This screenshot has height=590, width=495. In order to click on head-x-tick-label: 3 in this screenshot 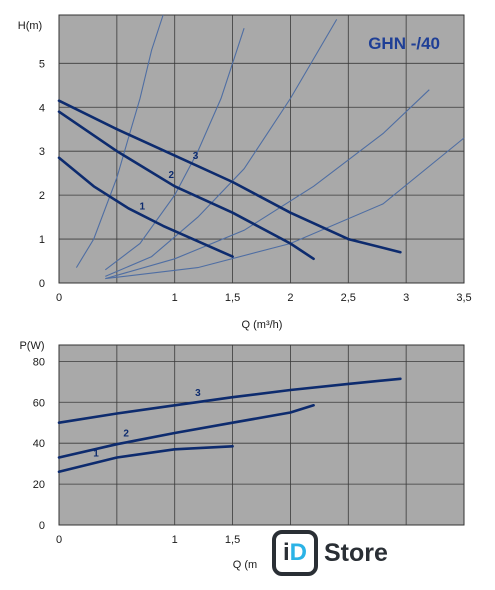, I will do `click(406, 298)`.